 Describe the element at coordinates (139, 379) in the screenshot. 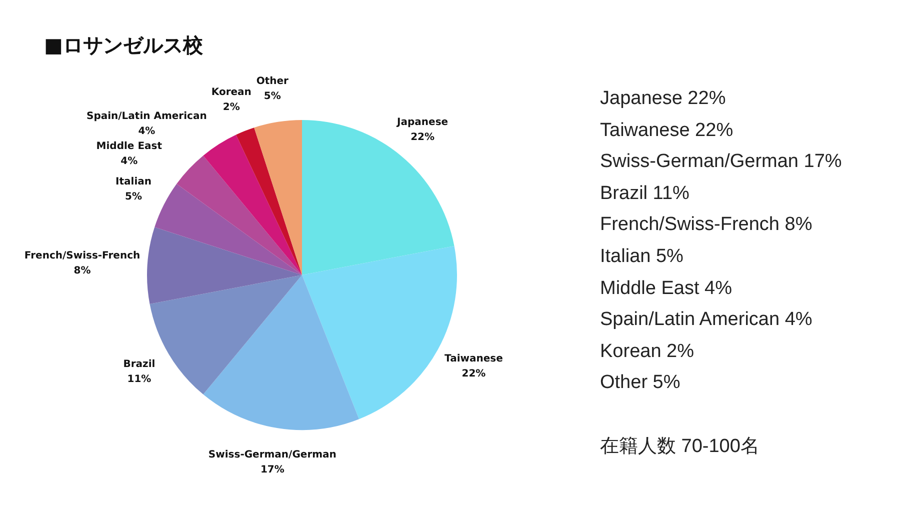

I see `data-label: 11%` at that location.